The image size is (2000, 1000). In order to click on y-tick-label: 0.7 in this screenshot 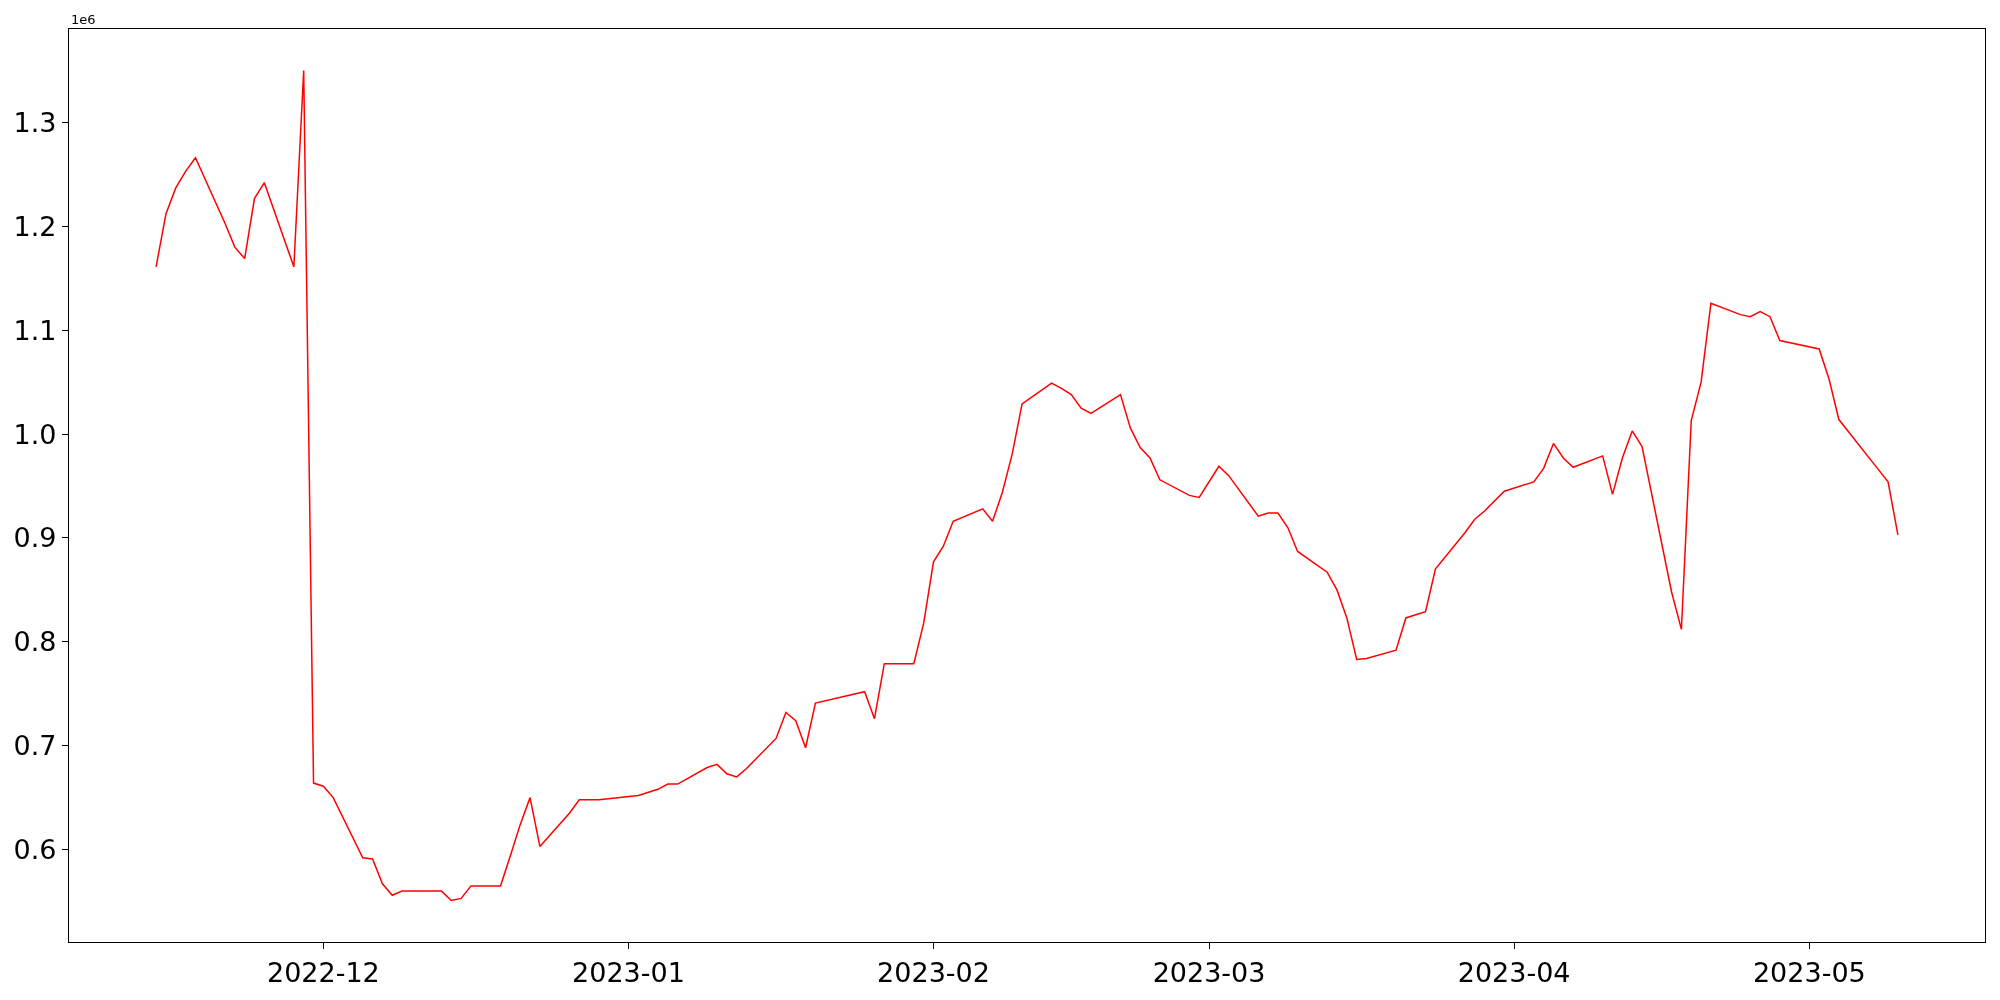, I will do `click(35, 746)`.